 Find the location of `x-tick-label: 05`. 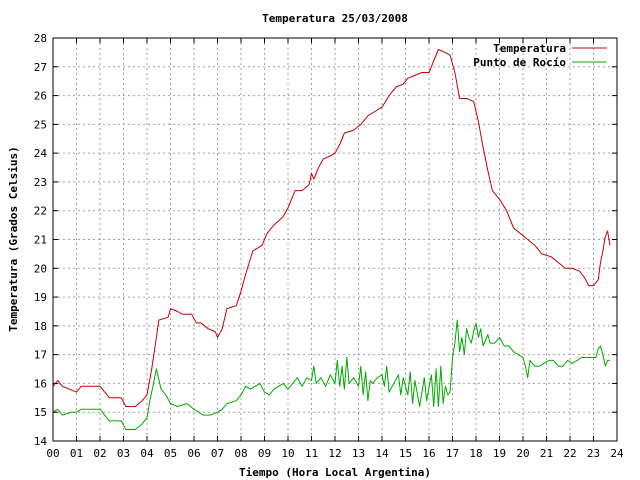

x-tick-label: 05 is located at coordinates (170, 453).